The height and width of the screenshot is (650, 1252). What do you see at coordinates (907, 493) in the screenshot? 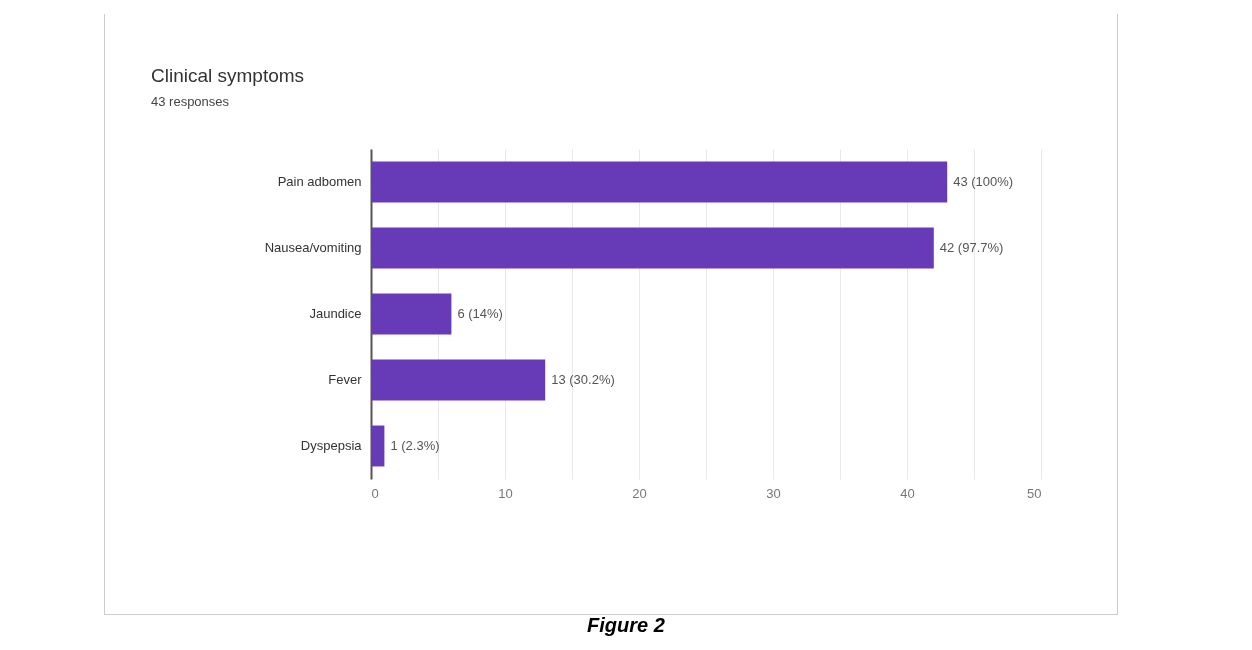
I see `x-tick-label: 40` at bounding box center [907, 493].